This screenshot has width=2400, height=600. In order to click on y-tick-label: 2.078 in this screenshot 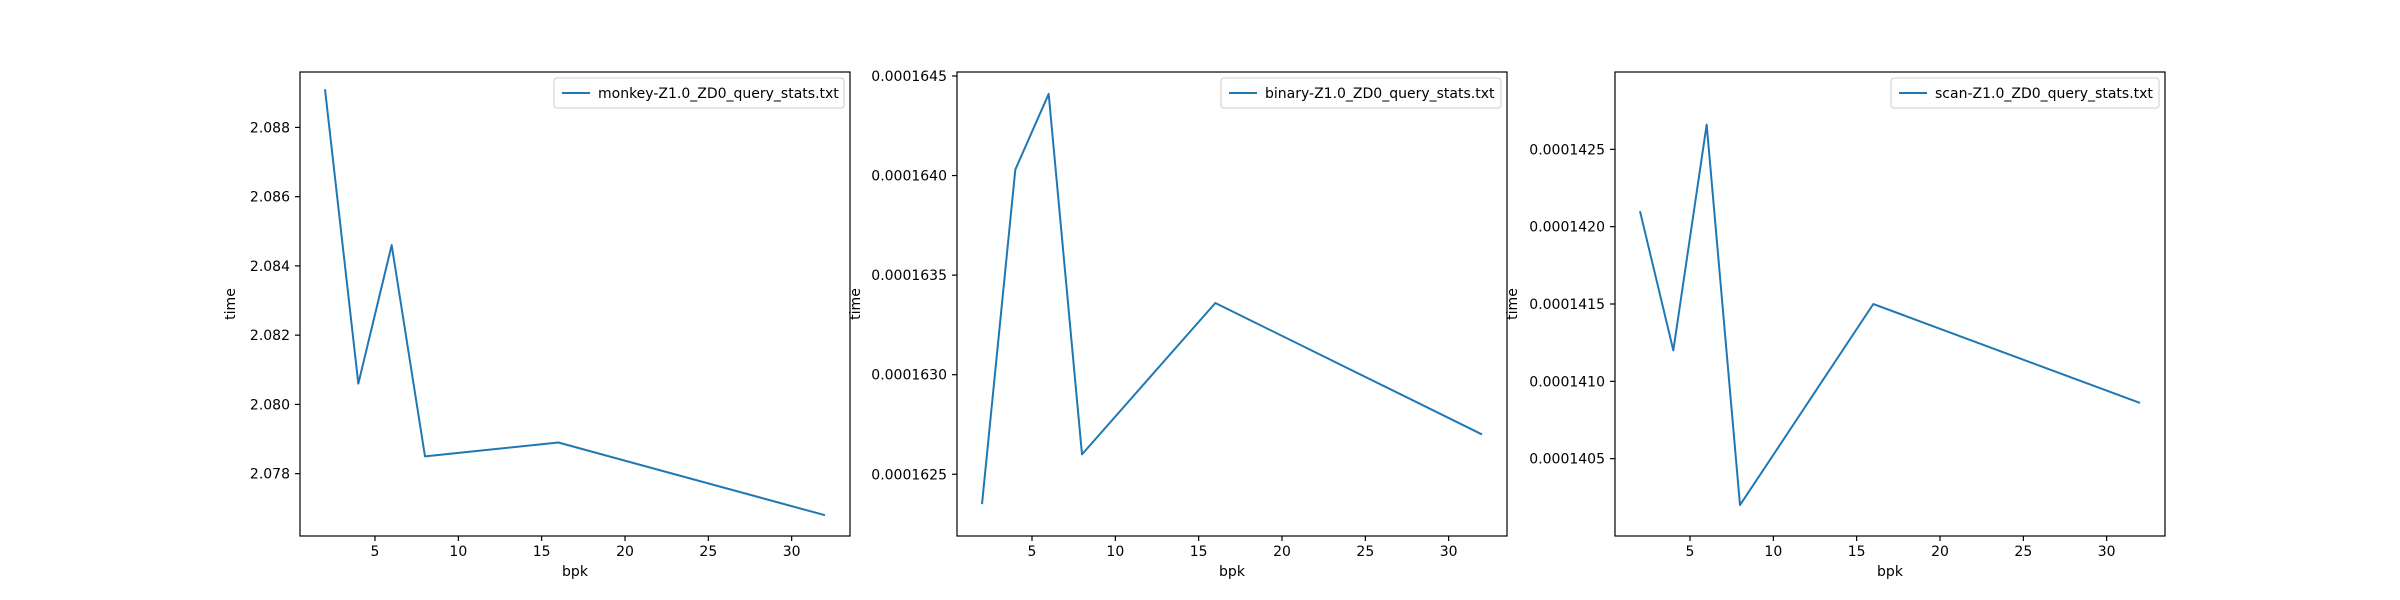, I will do `click(270, 475)`.